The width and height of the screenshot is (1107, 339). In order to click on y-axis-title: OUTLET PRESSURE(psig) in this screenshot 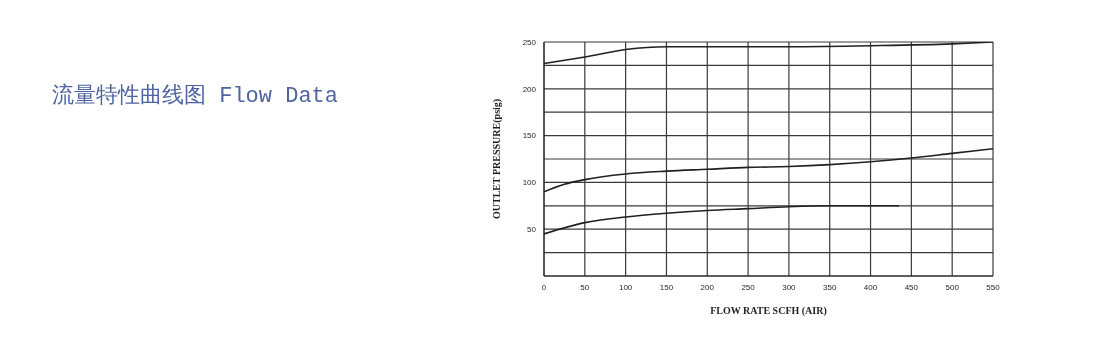, I will do `click(496, 158)`.